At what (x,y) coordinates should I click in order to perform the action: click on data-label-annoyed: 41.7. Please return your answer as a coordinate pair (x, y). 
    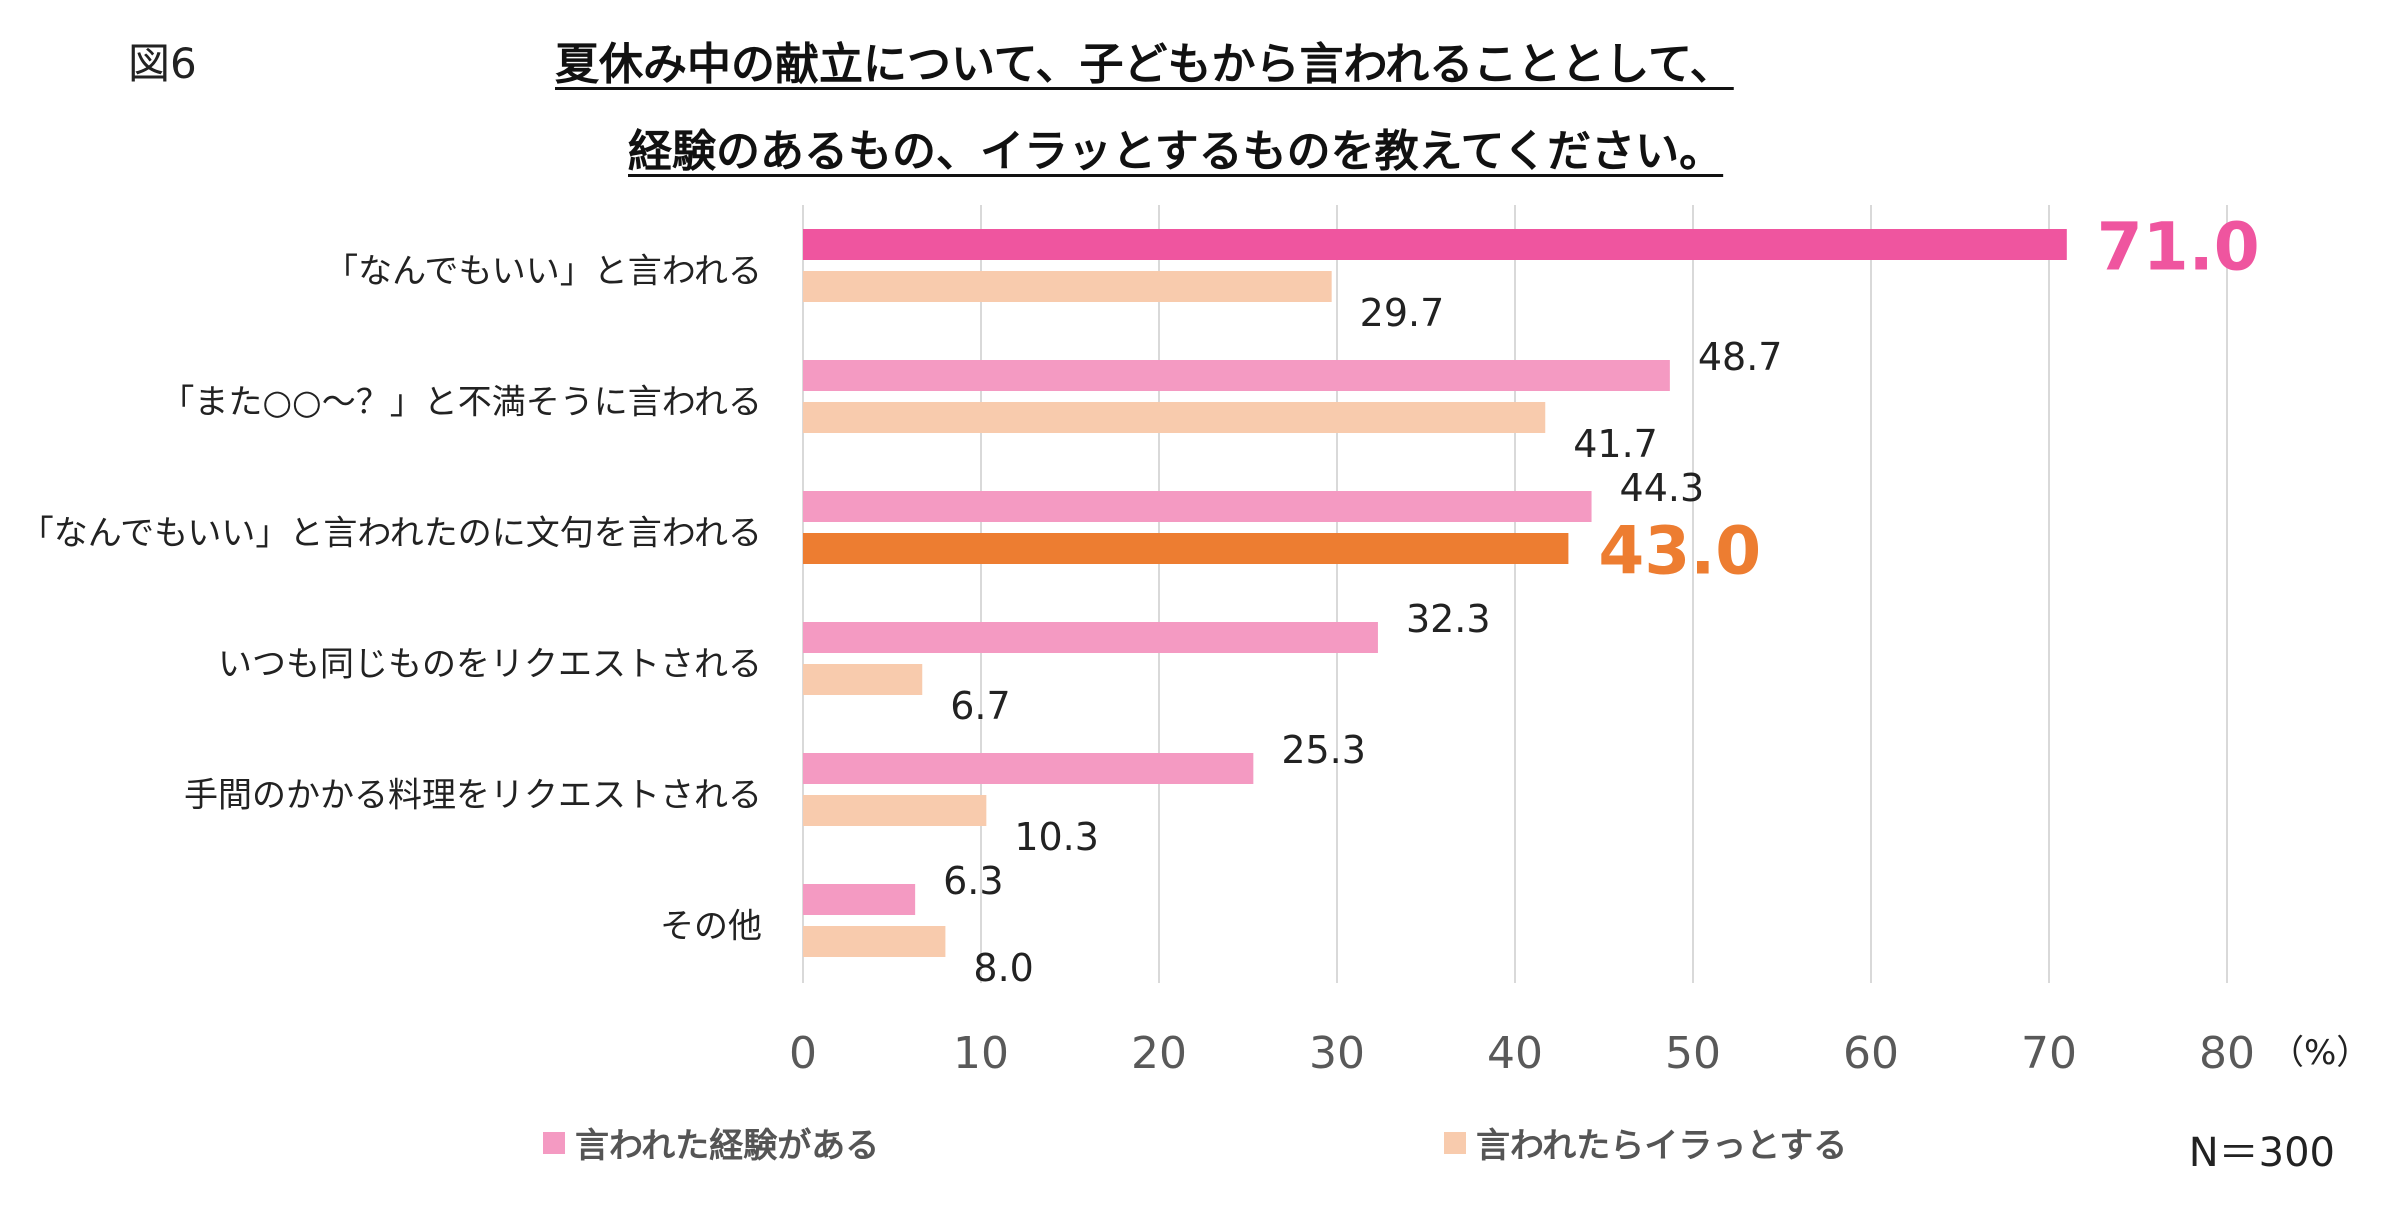
    Looking at the image, I should click on (1615, 444).